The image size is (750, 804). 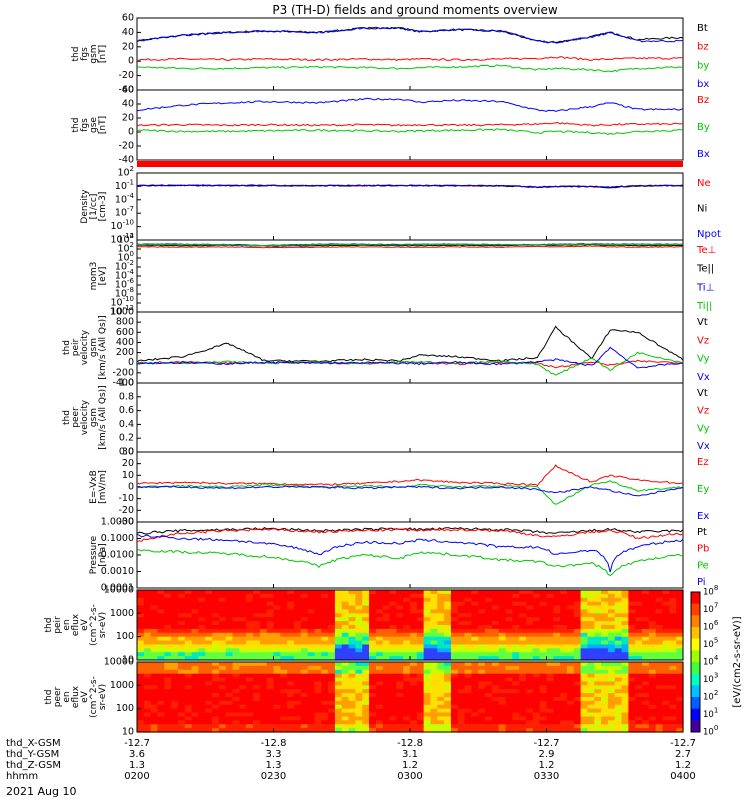 What do you see at coordinates (128, 90) in the screenshot?
I see `y-tick-label: 60` at bounding box center [128, 90].